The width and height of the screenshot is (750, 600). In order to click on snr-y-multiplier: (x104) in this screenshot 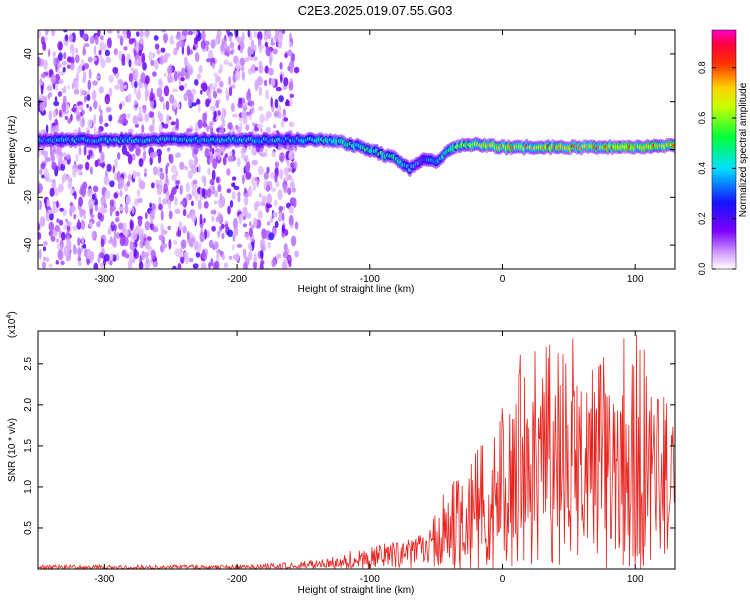, I will do `click(12, 324)`.